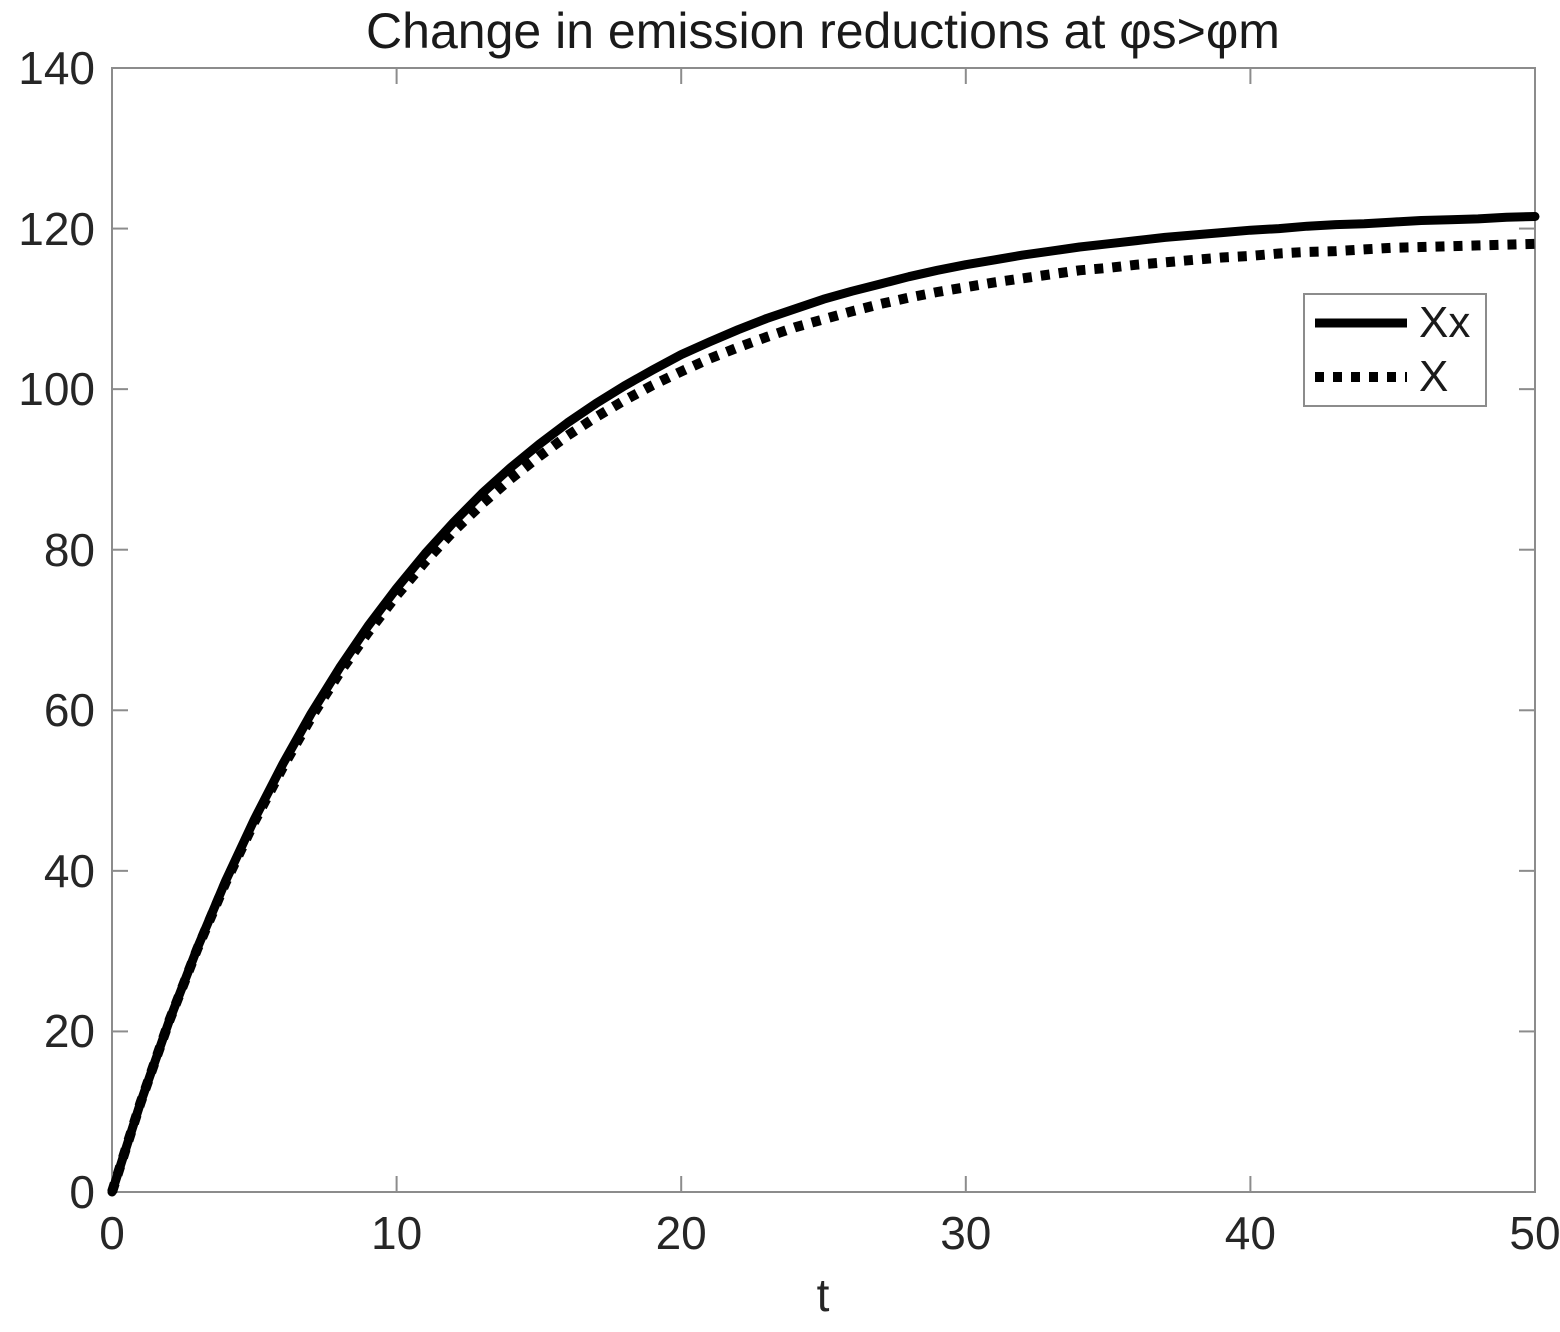  What do you see at coordinates (966, 1233) in the screenshot?
I see `x-tick-label: 30` at bounding box center [966, 1233].